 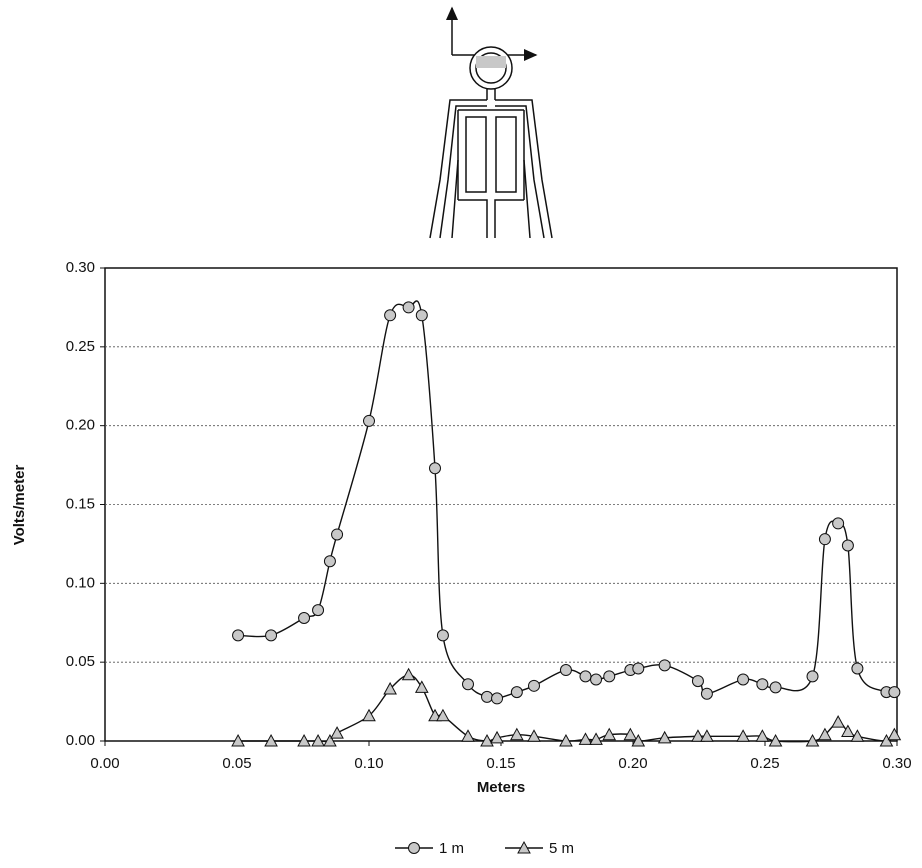 What do you see at coordinates (80, 503) in the screenshot?
I see `y-tick-label: 0.15` at bounding box center [80, 503].